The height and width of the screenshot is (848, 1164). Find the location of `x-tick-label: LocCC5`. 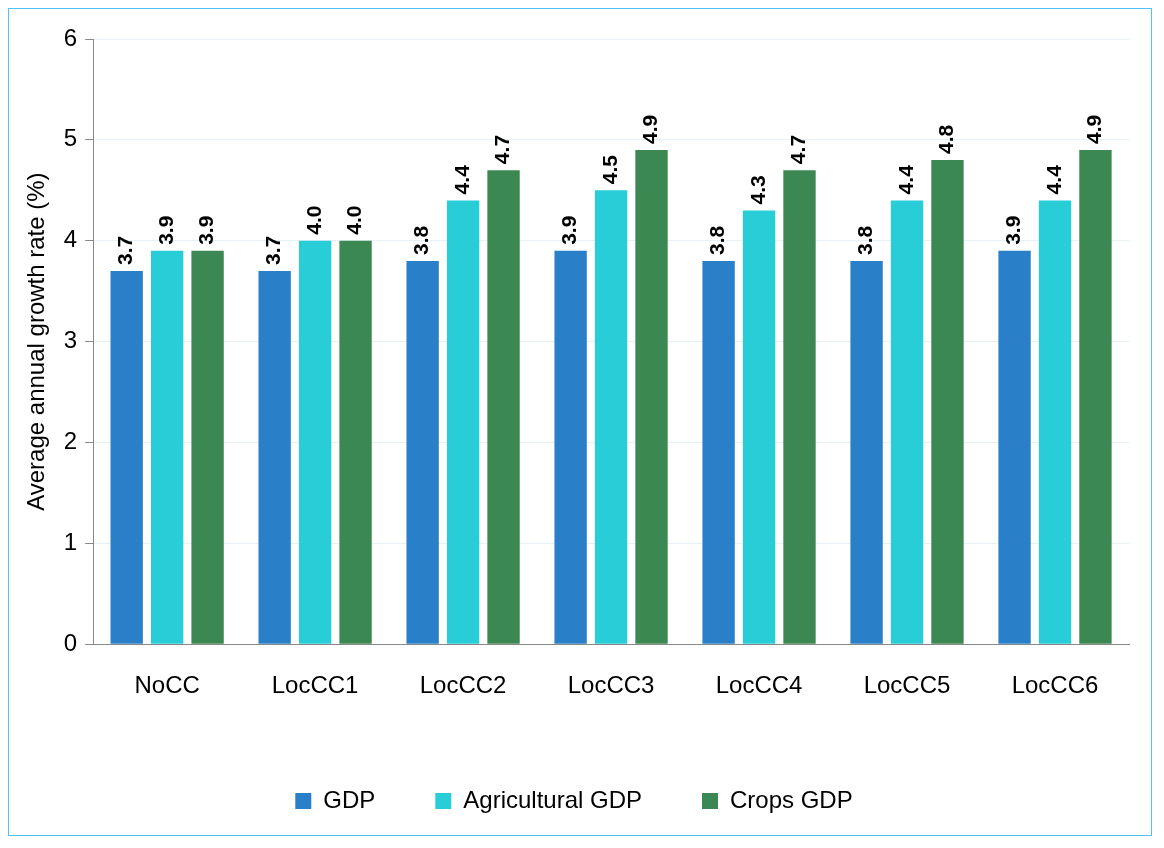

x-tick-label: LocCC5 is located at coordinates (907, 685).